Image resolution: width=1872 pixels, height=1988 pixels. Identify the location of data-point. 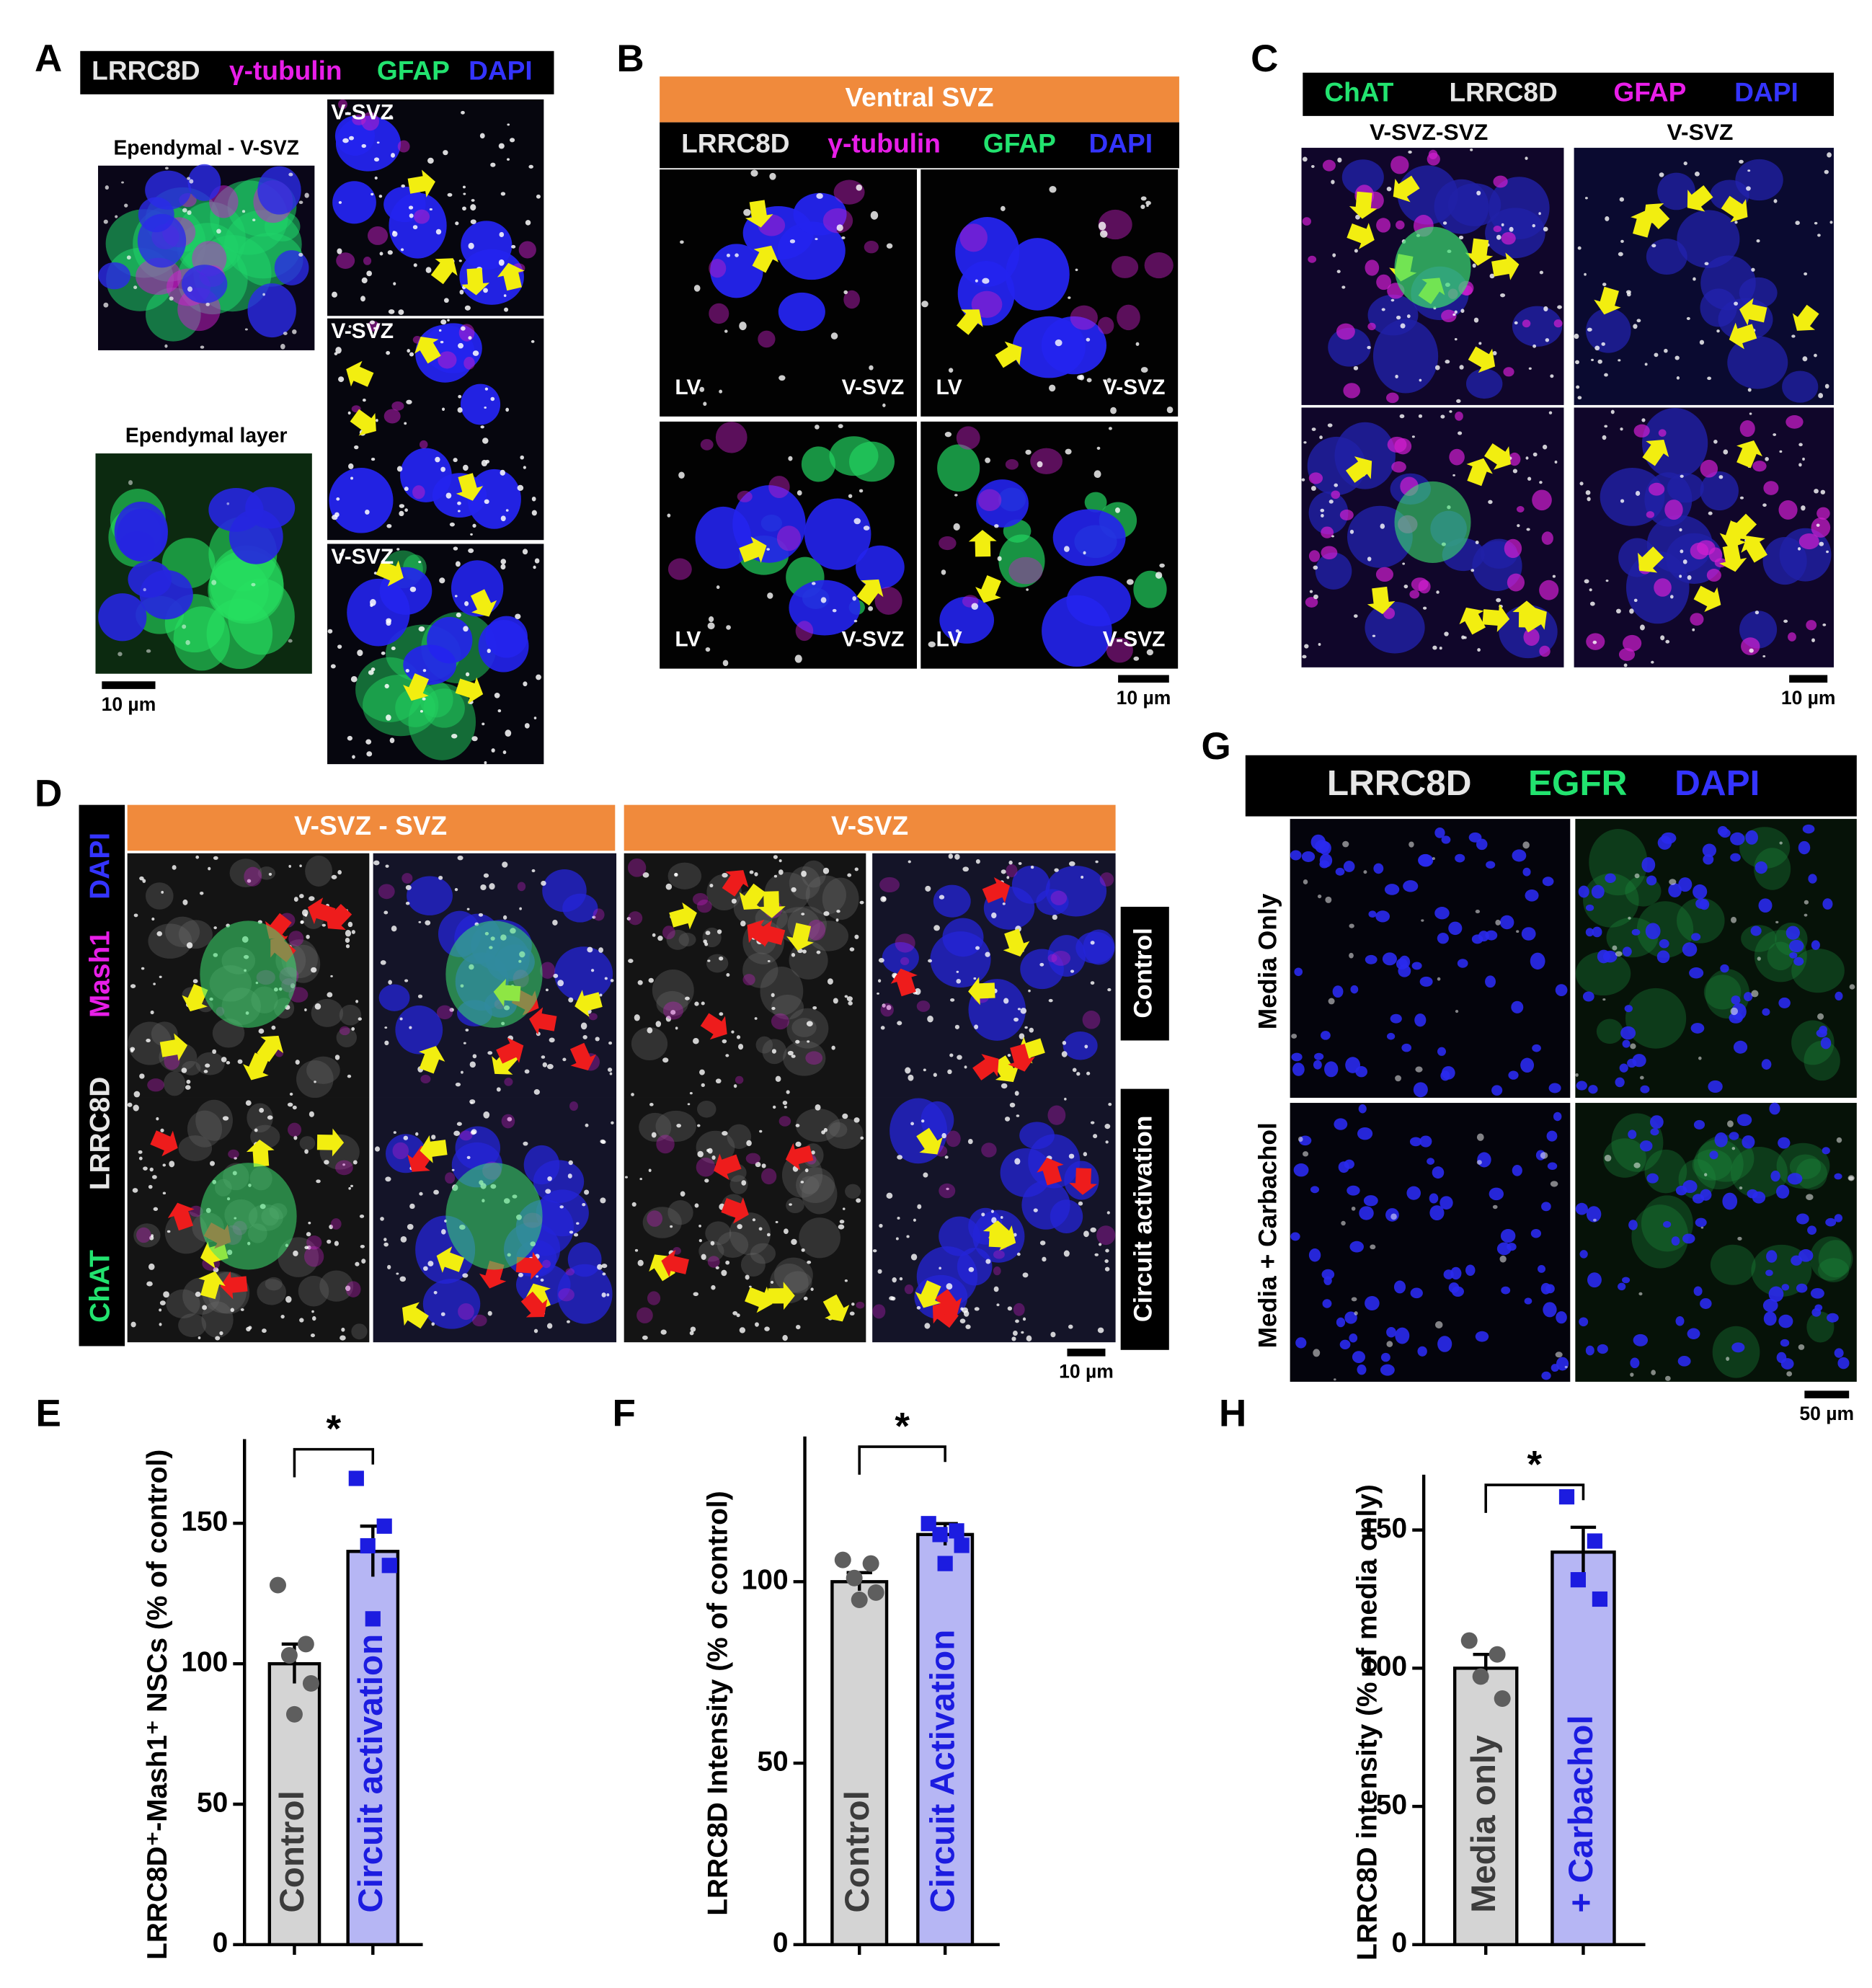
(854, 1578).